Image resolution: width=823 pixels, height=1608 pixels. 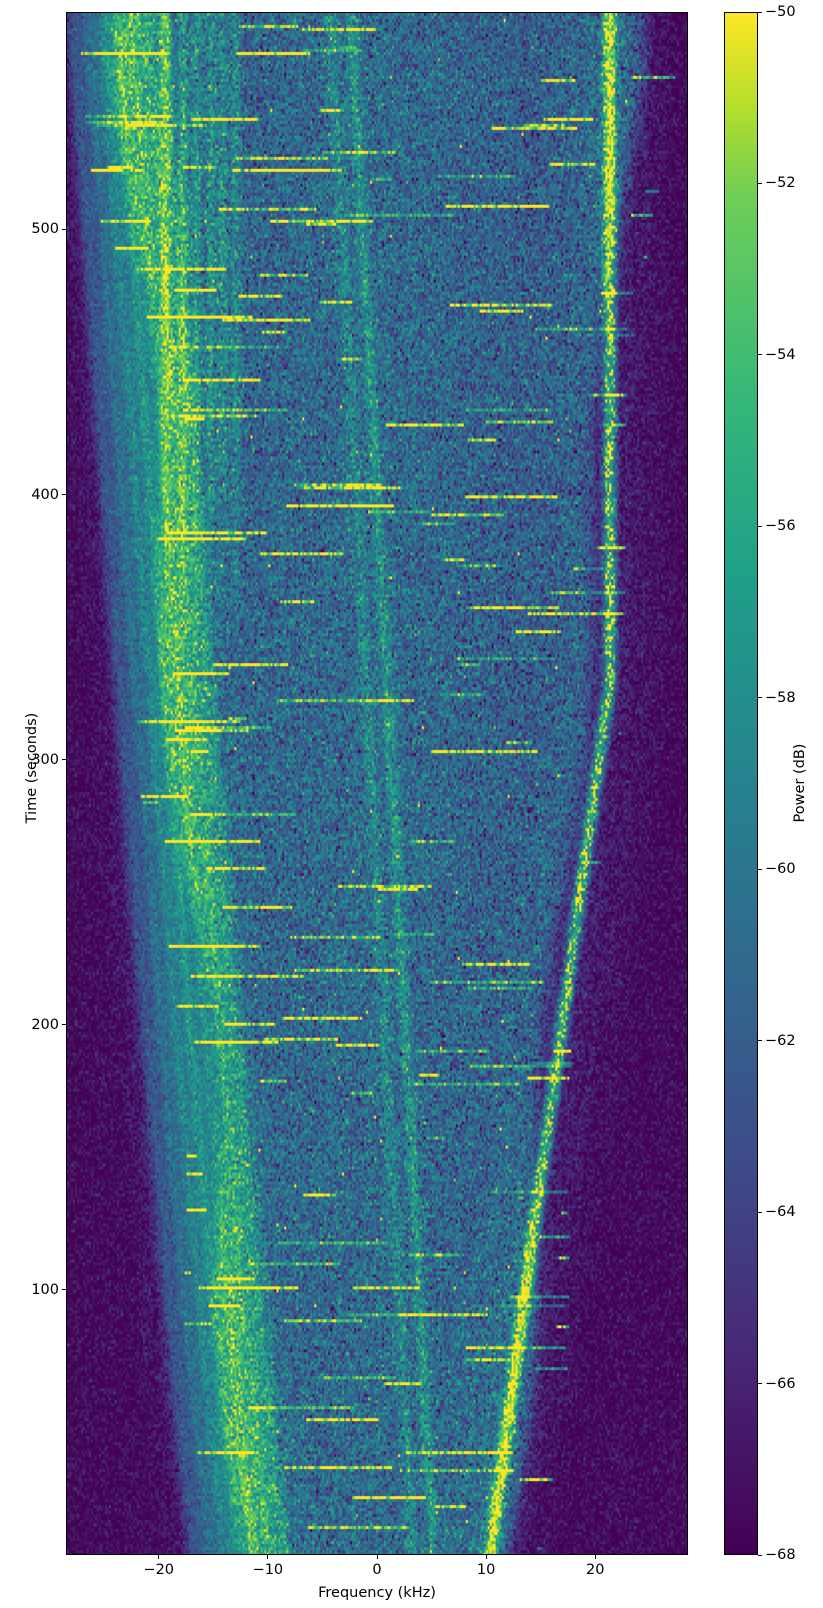 I want to click on y-tick-label: 100, so click(x=45, y=1289).